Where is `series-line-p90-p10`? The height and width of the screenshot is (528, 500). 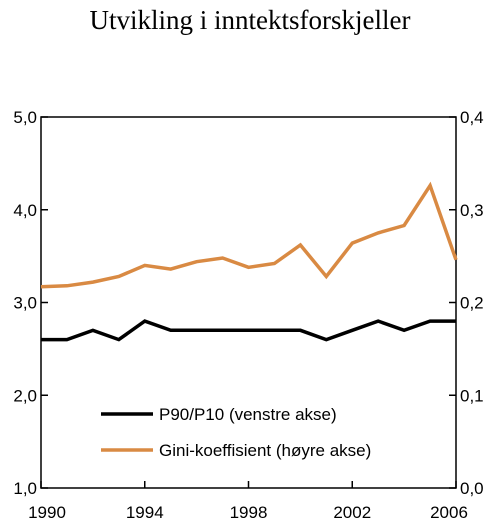
series-line-p90-p10 is located at coordinates (248, 330).